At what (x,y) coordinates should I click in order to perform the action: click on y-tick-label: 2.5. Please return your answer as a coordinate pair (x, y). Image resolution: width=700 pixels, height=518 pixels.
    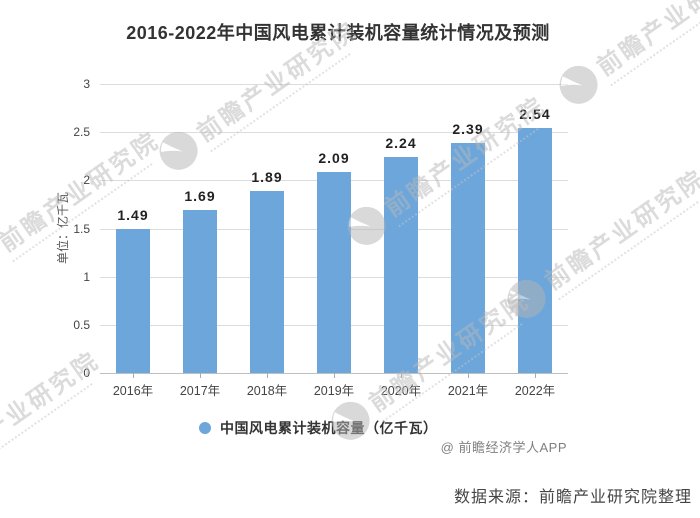
    Looking at the image, I should click on (81, 132).